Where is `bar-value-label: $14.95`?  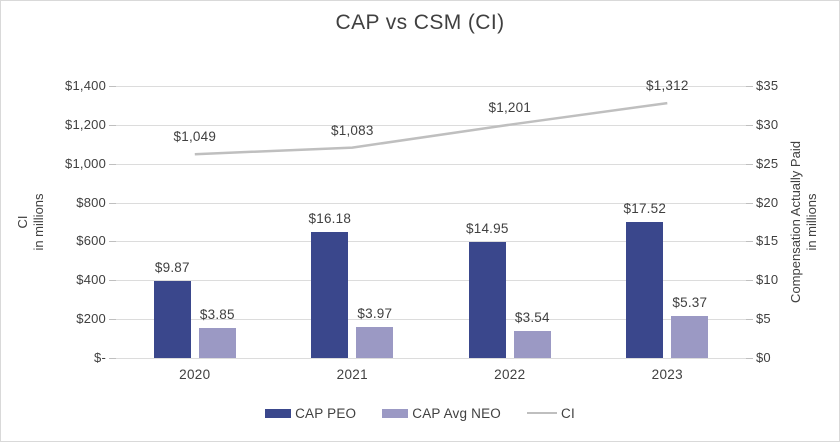
bar-value-label: $14.95 is located at coordinates (487, 228).